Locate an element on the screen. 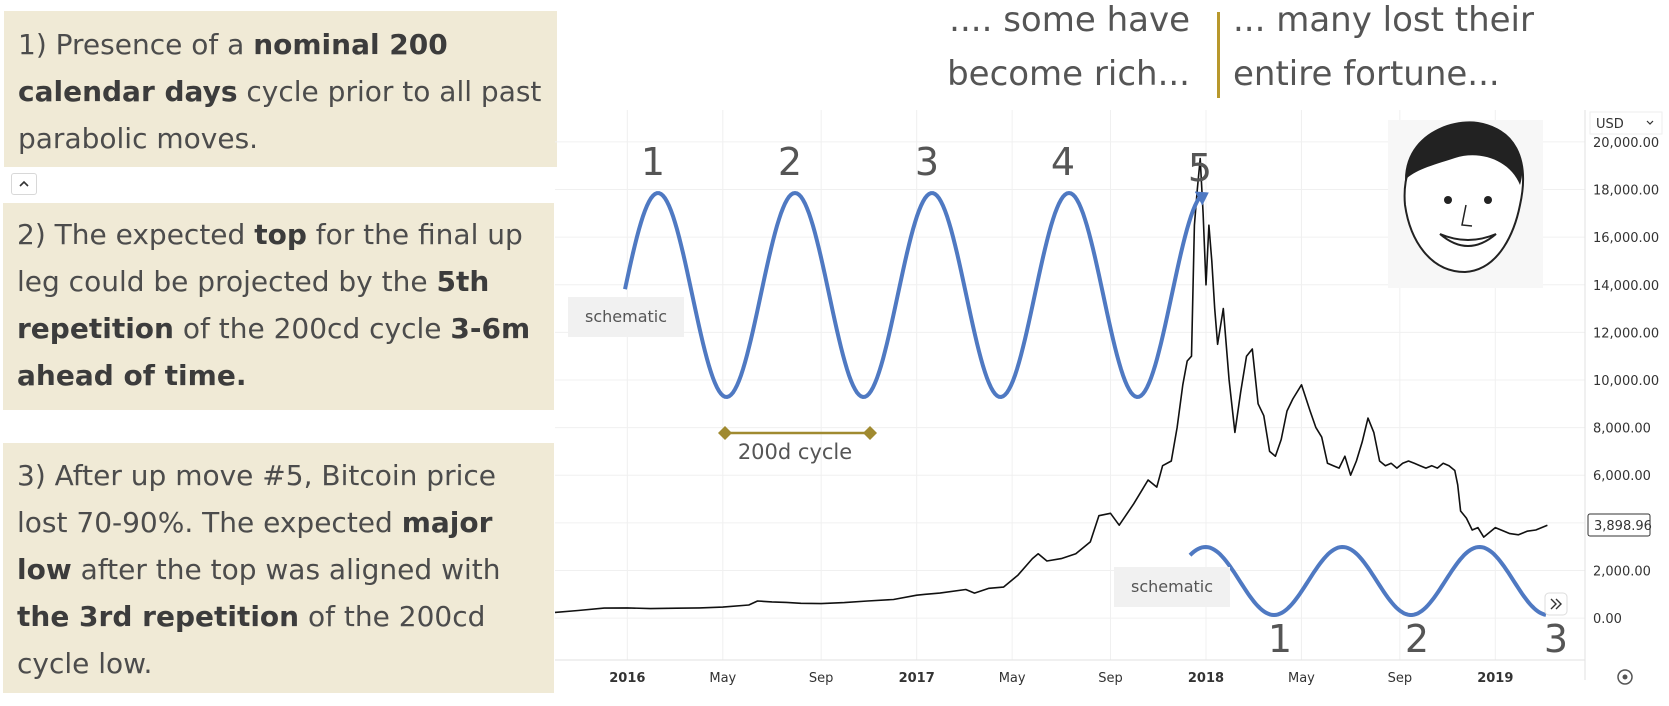 This screenshot has width=1669, height=706. quote-divider is located at coordinates (1218, 55).